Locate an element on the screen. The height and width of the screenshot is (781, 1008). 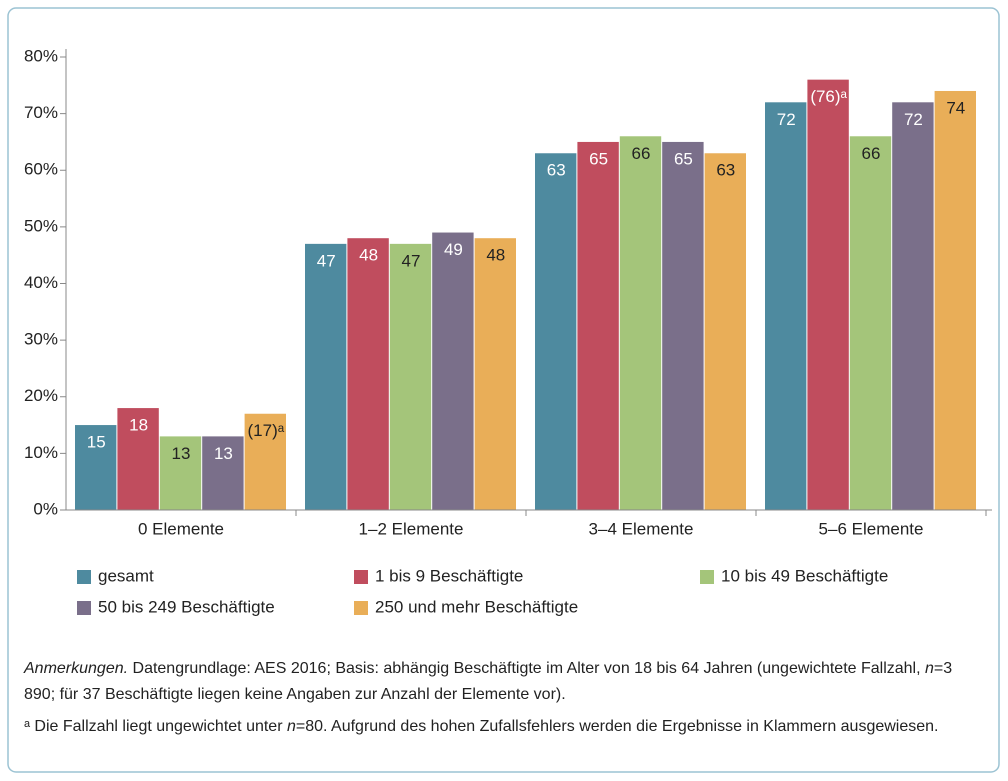
data-label: 18 is located at coordinates (138, 425).